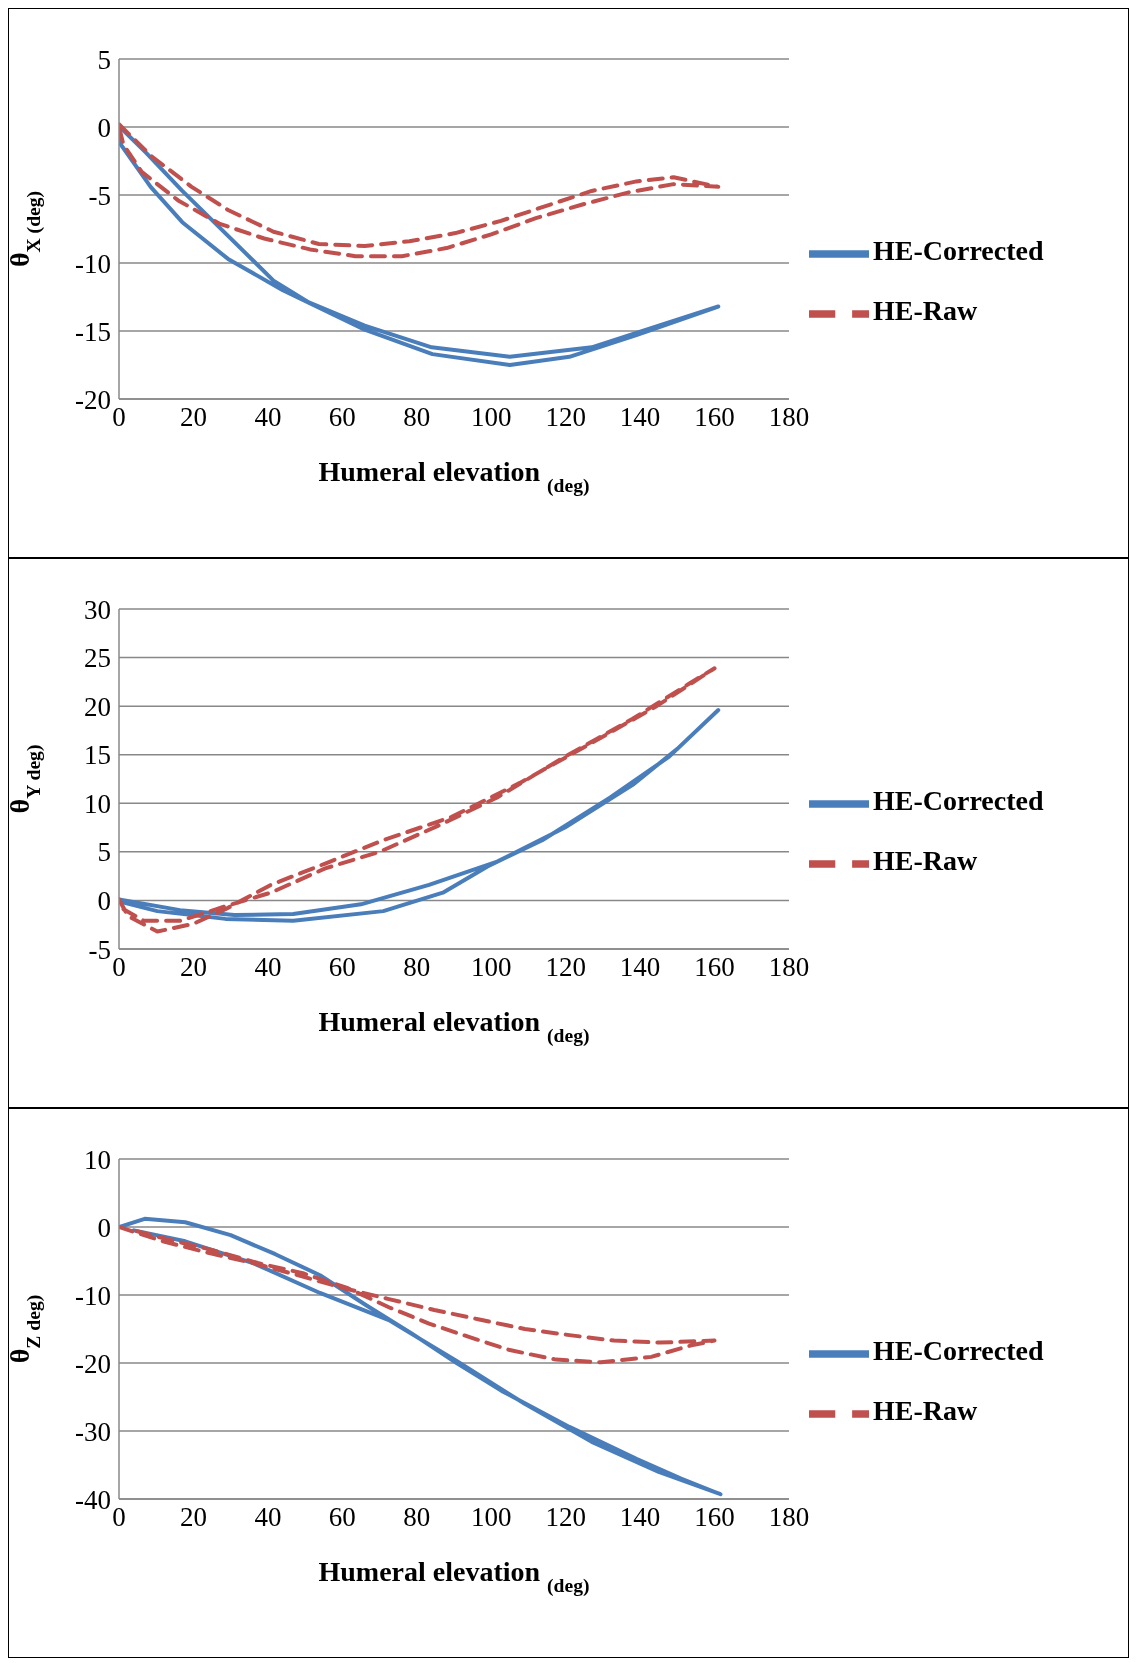  What do you see at coordinates (93, 1431) in the screenshot?
I see `y-tick-label: -30` at bounding box center [93, 1431].